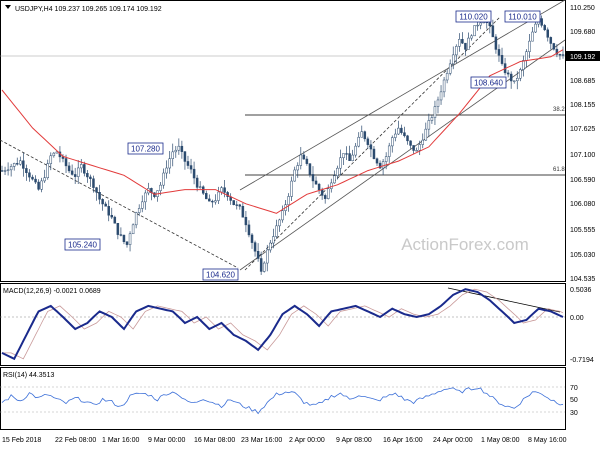 Image resolution: width=600 pixels, height=455 pixels. Describe the element at coordinates (119, 204) in the screenshot. I see `down-trend-line` at that location.